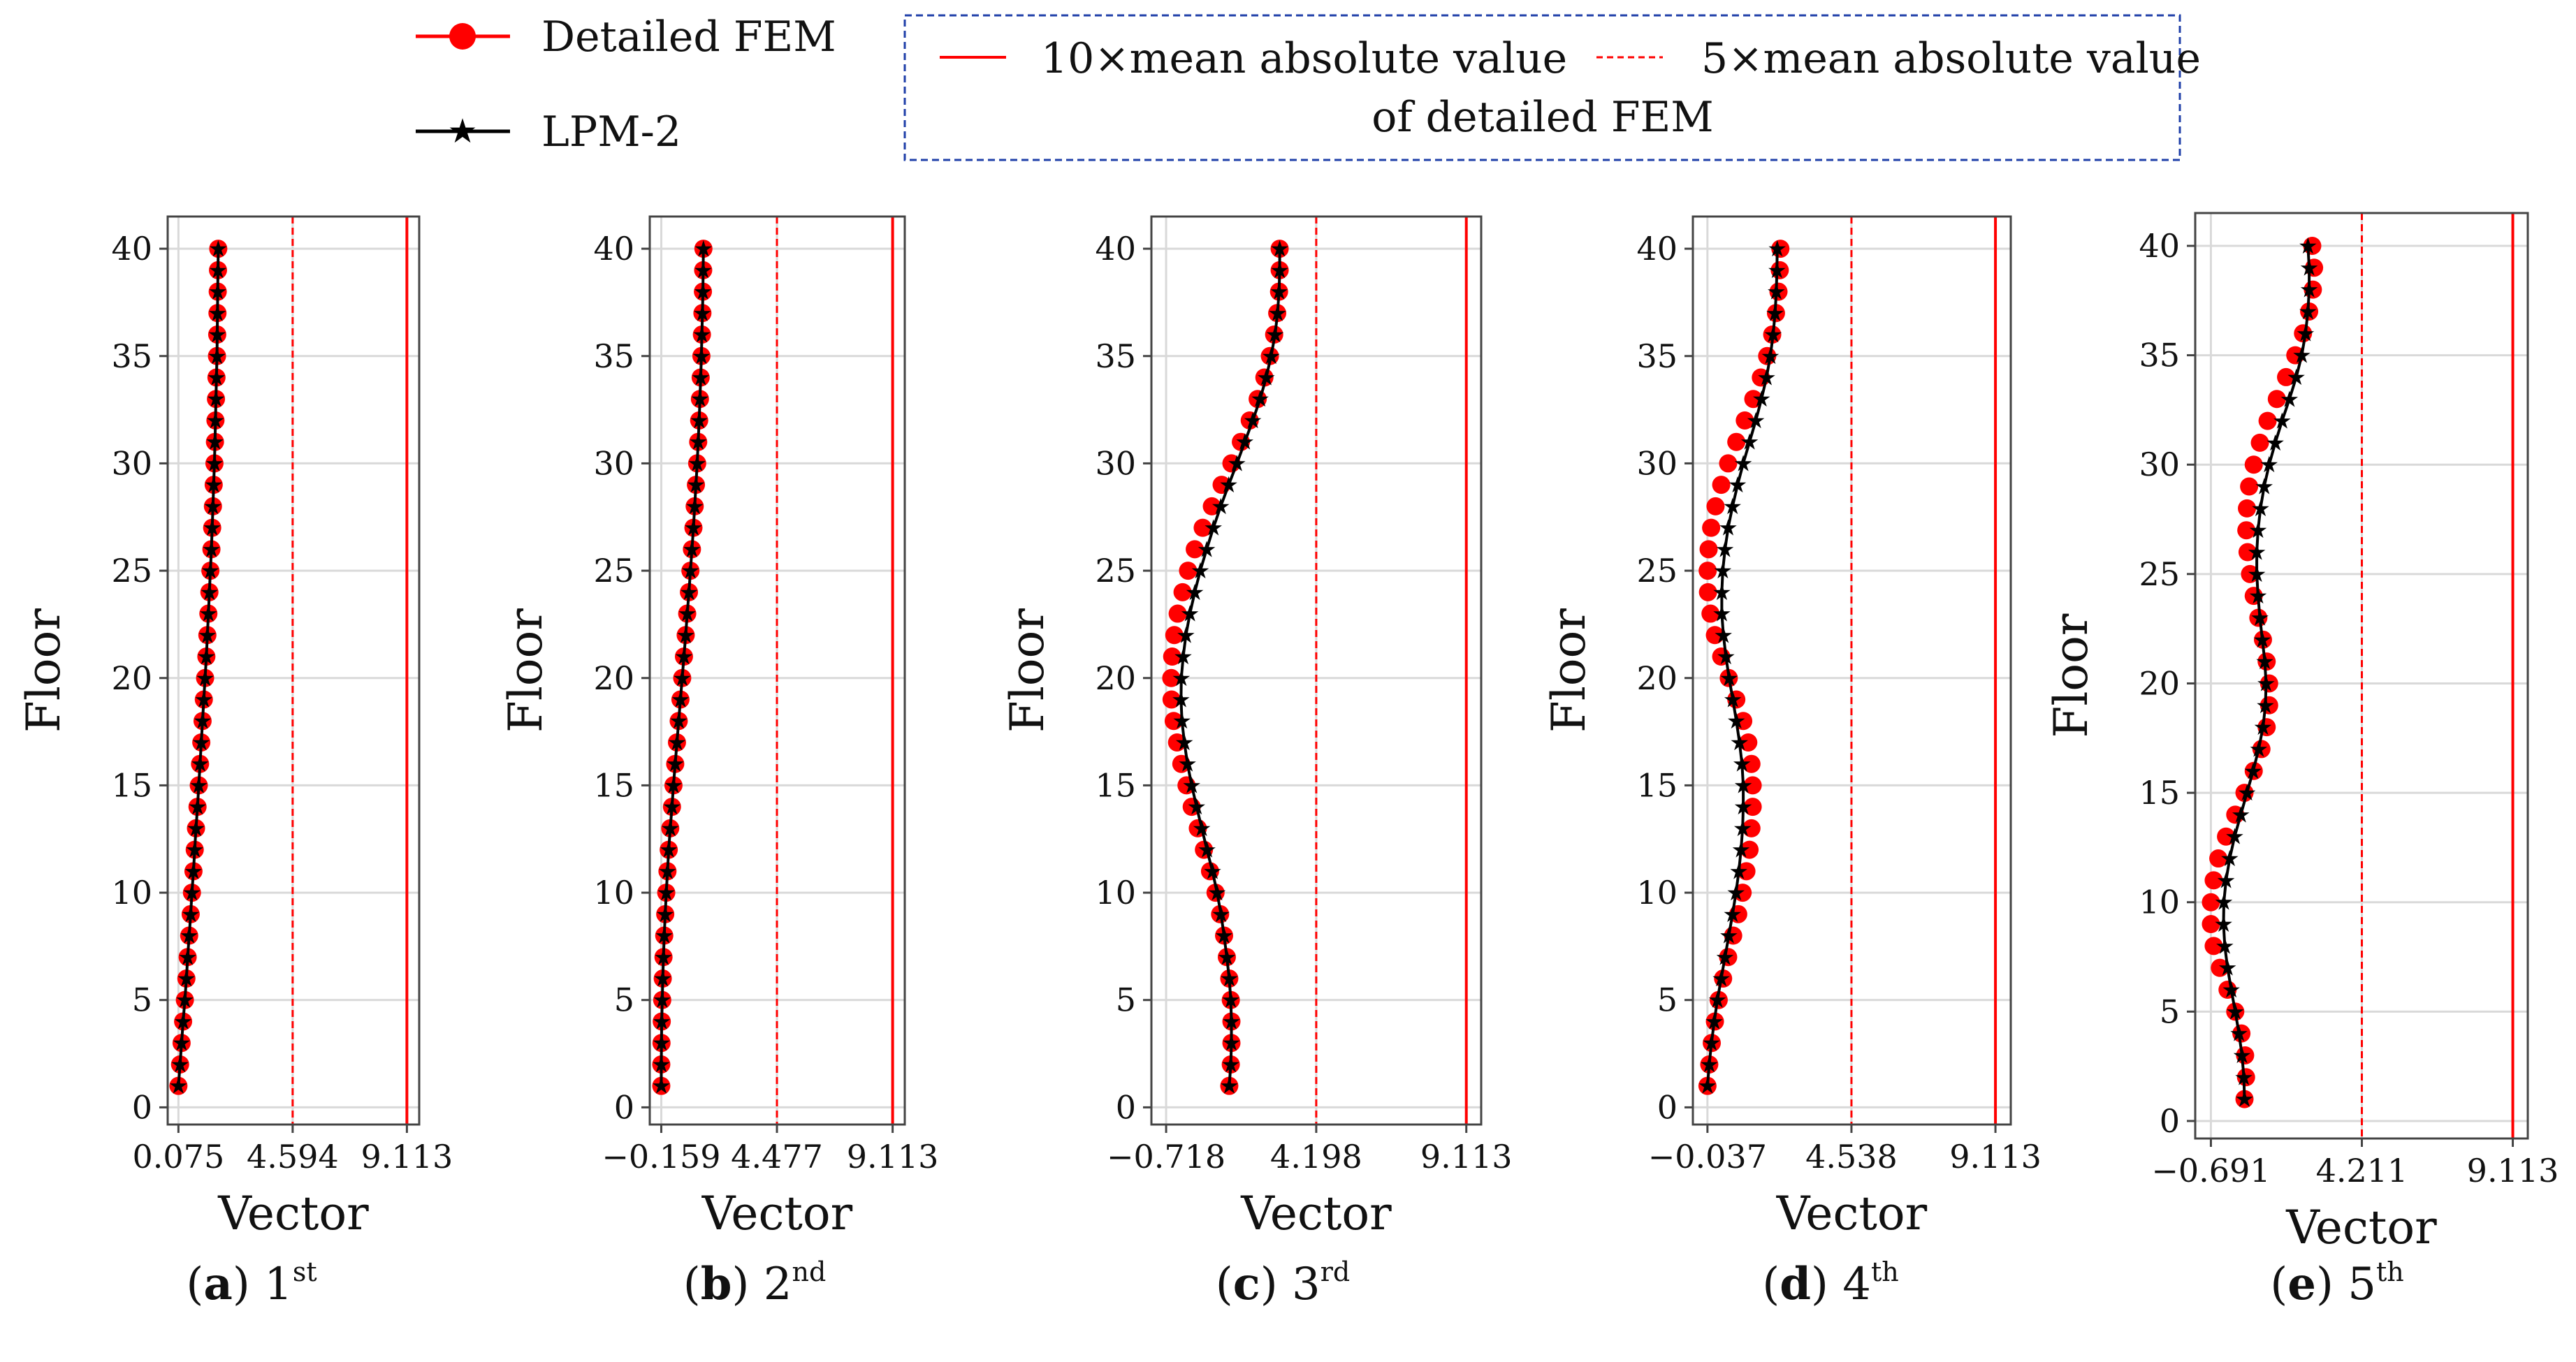  I want to click on panel-caption: (d) 4th, so click(1830, 1283).